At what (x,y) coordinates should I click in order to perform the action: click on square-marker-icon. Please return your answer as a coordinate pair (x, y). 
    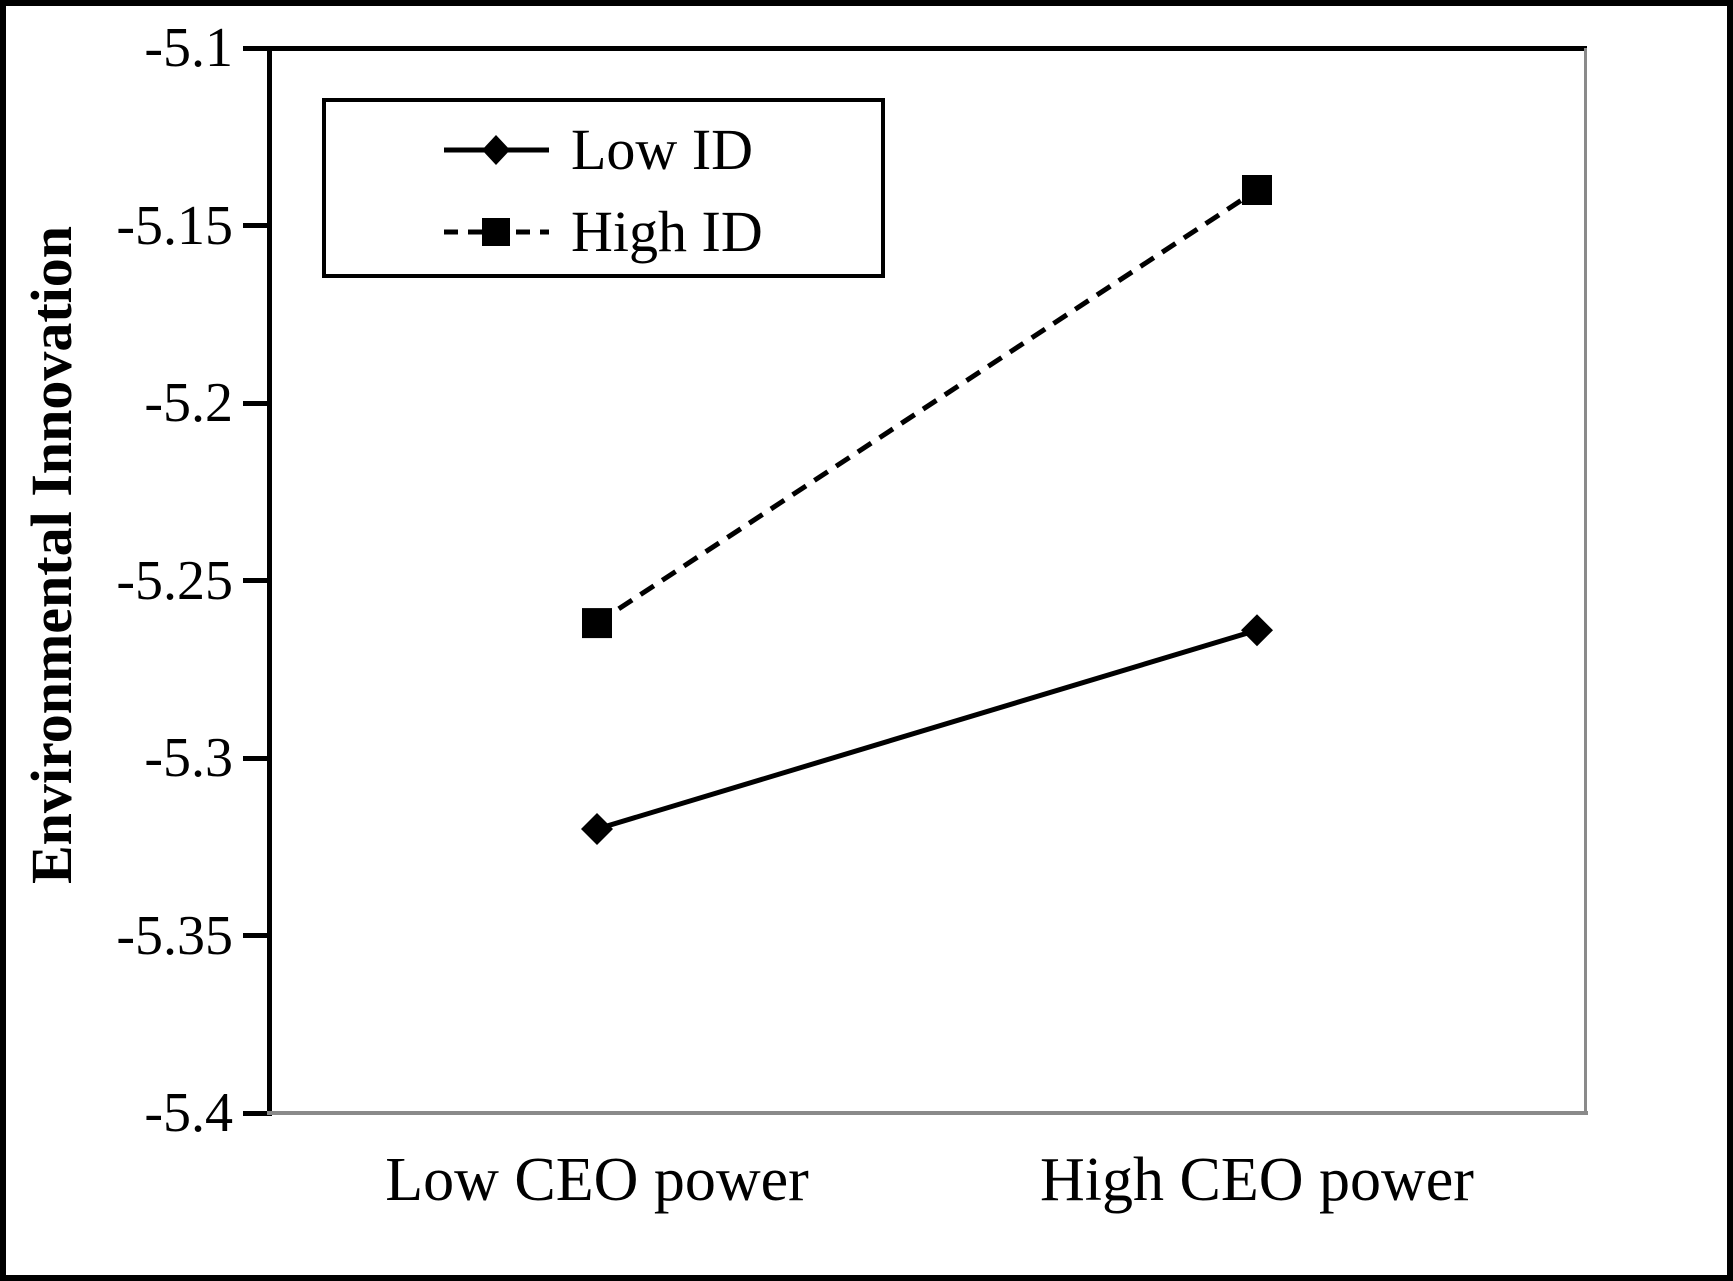
    Looking at the image, I should click on (496, 232).